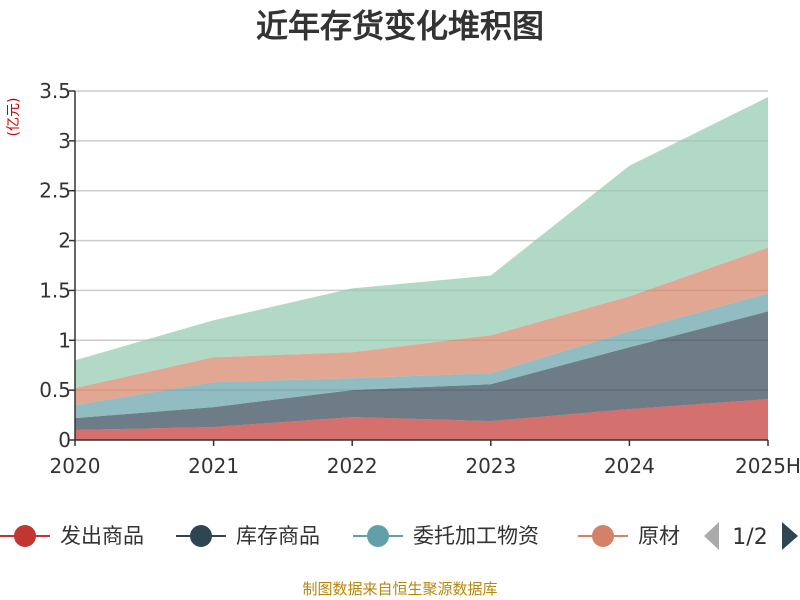 Image resolution: width=800 pixels, height=600 pixels. Describe the element at coordinates (711, 536) in the screenshot. I see `legend-prev-page-icon` at that location.